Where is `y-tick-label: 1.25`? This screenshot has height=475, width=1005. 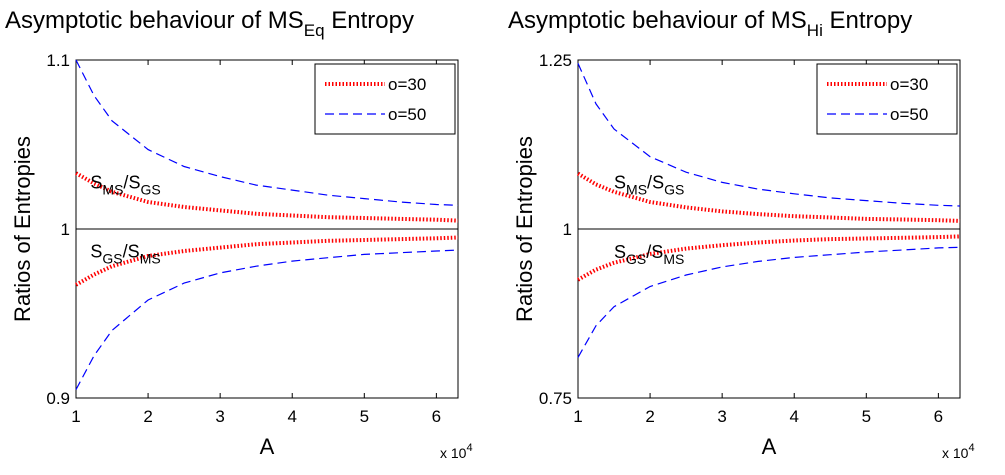 y-tick-label: 1.25 is located at coordinates (555, 60).